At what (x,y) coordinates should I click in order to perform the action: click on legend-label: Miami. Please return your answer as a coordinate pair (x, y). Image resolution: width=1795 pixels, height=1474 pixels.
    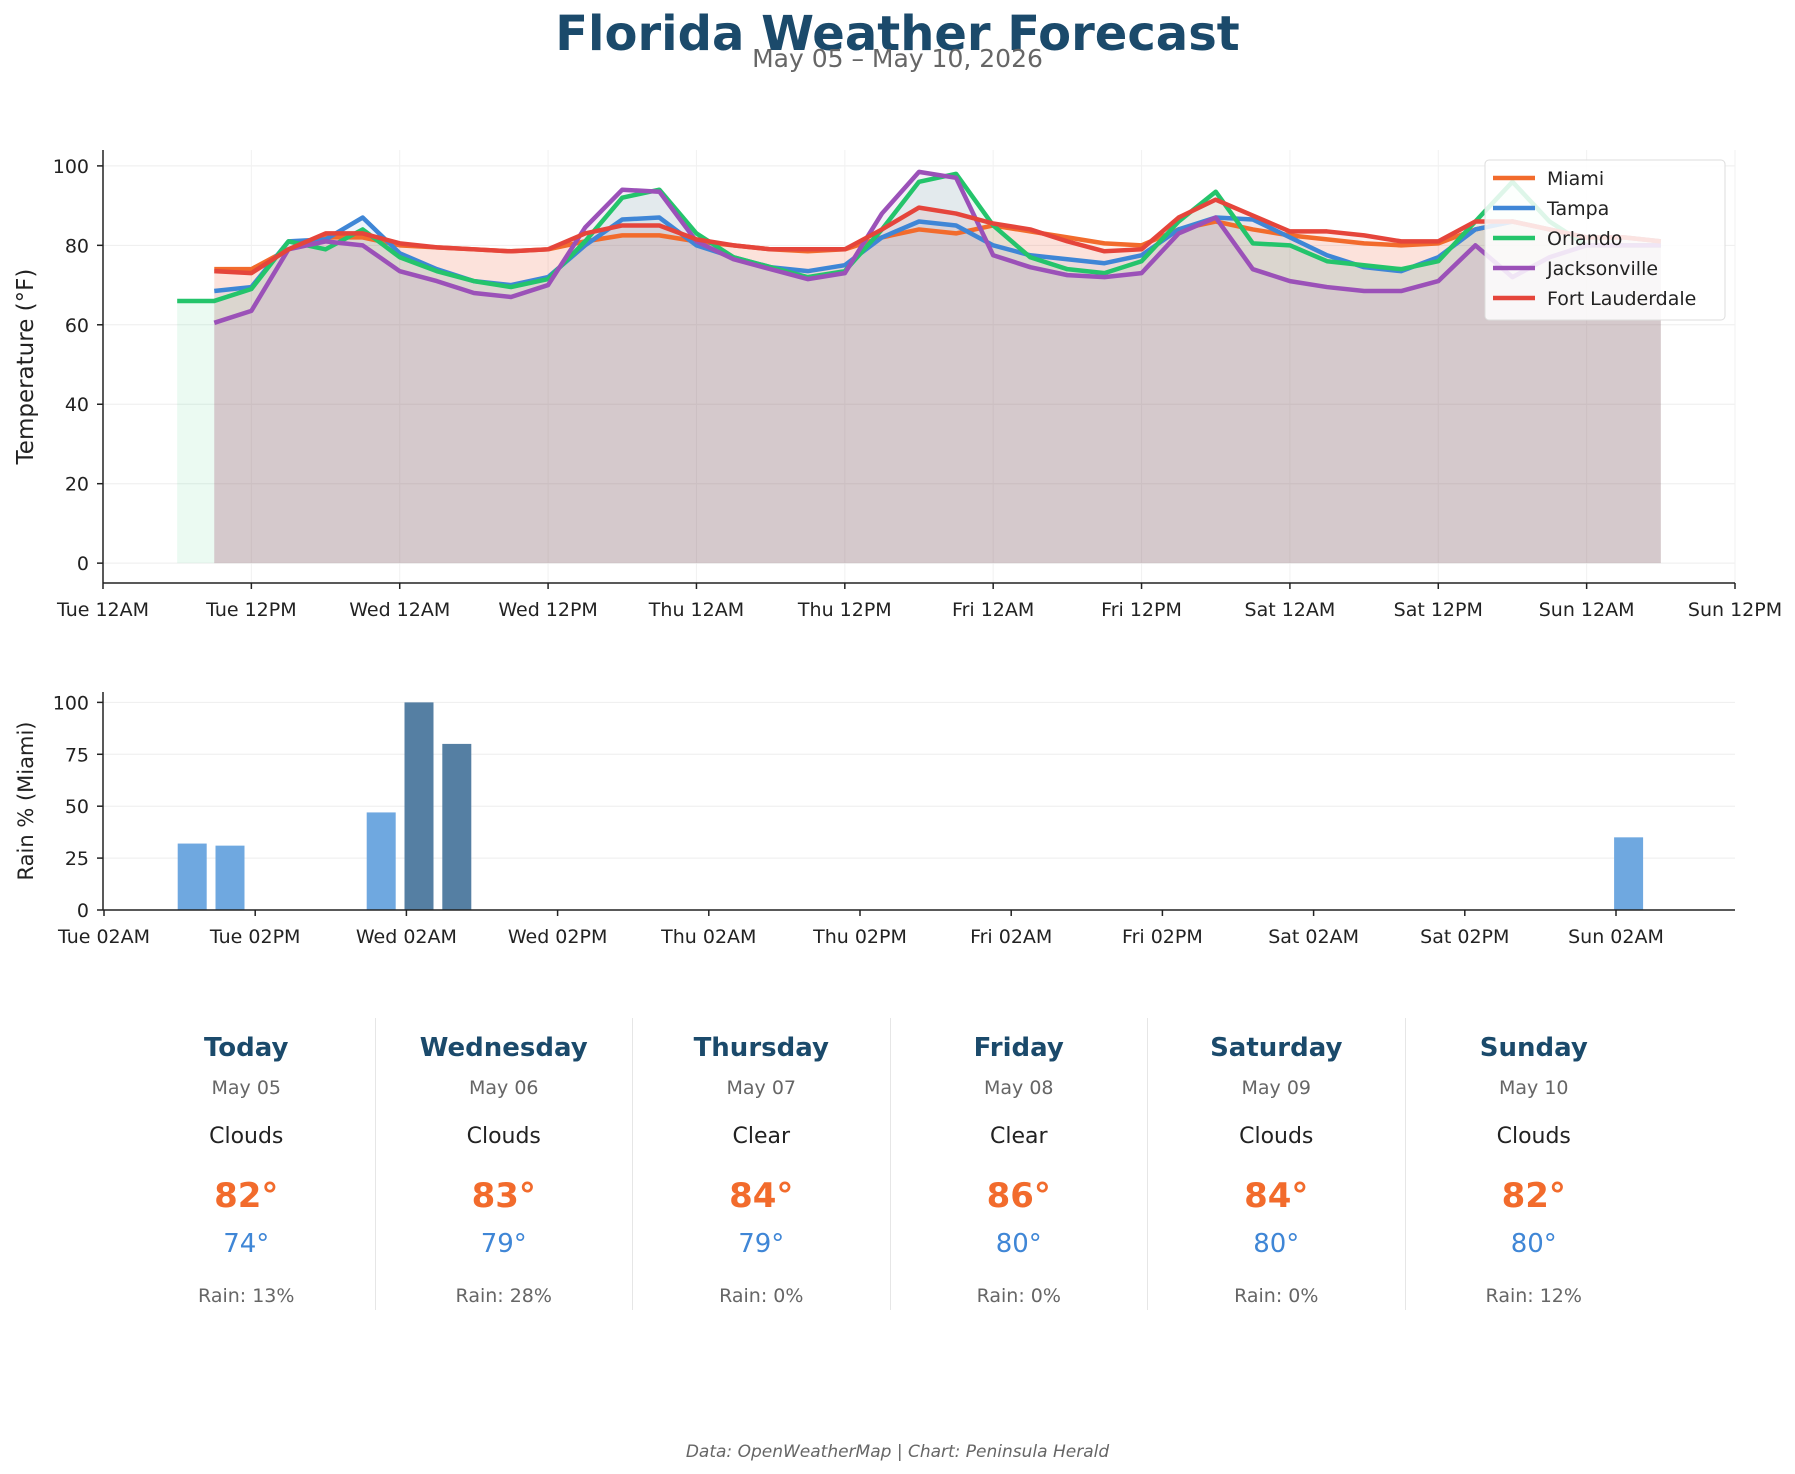
    Looking at the image, I should click on (1575, 179).